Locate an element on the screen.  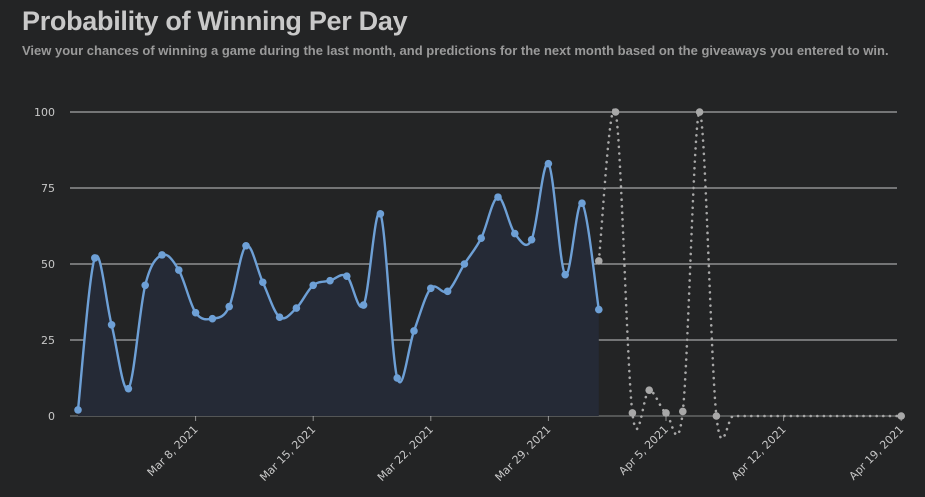
y-axis-ticks: 0 25 50 75 100 is located at coordinates (44, 264).